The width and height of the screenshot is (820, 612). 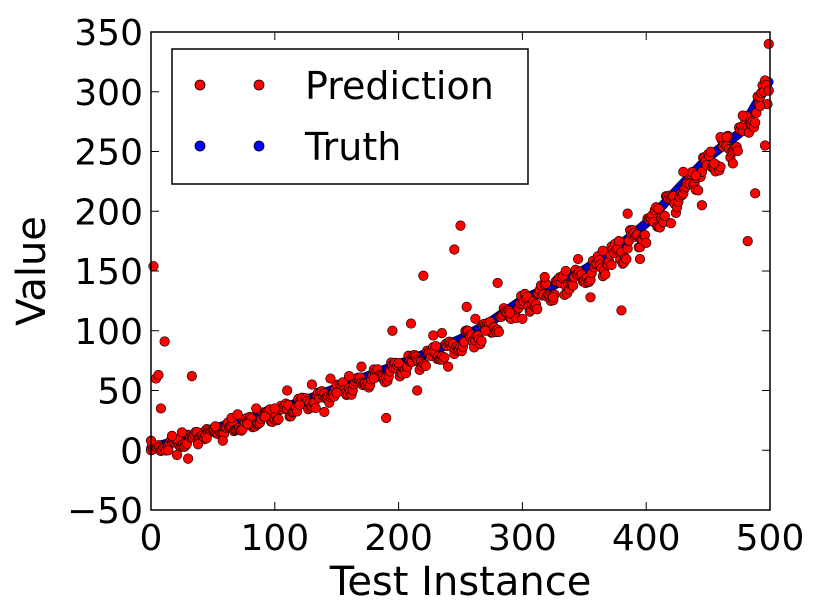 I want to click on x-axis-title: Test Instance, so click(x=460, y=582).